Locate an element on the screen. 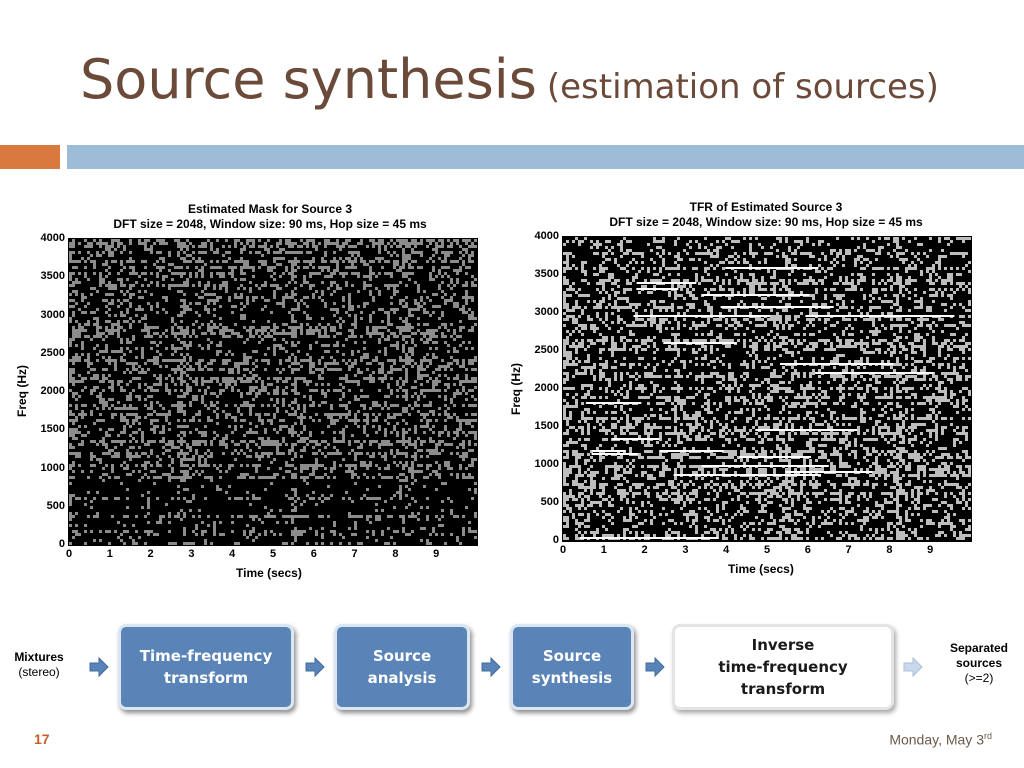  x-tick-label: 1 is located at coordinates (603, 550).